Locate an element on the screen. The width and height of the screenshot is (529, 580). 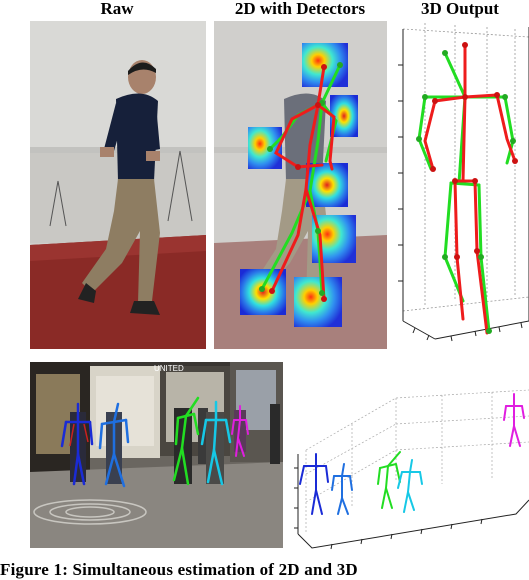
detectors-column-title: 2D with Detectors is located at coordinates (300, 9).